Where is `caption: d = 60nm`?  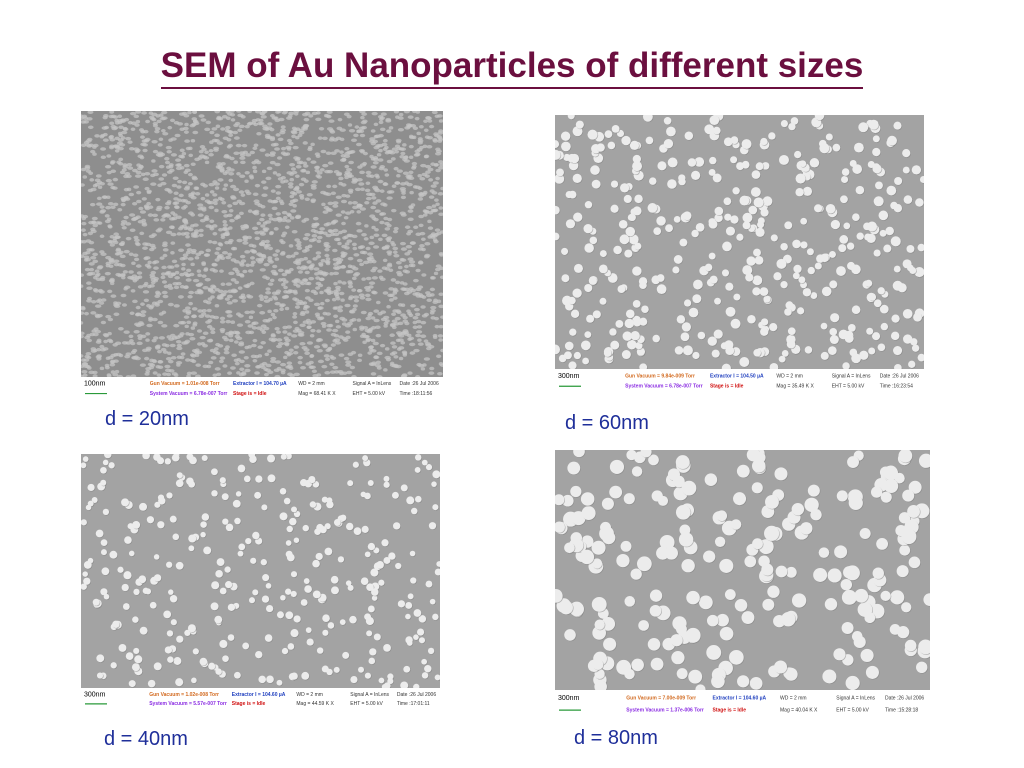 caption: d = 60nm is located at coordinates (607, 423).